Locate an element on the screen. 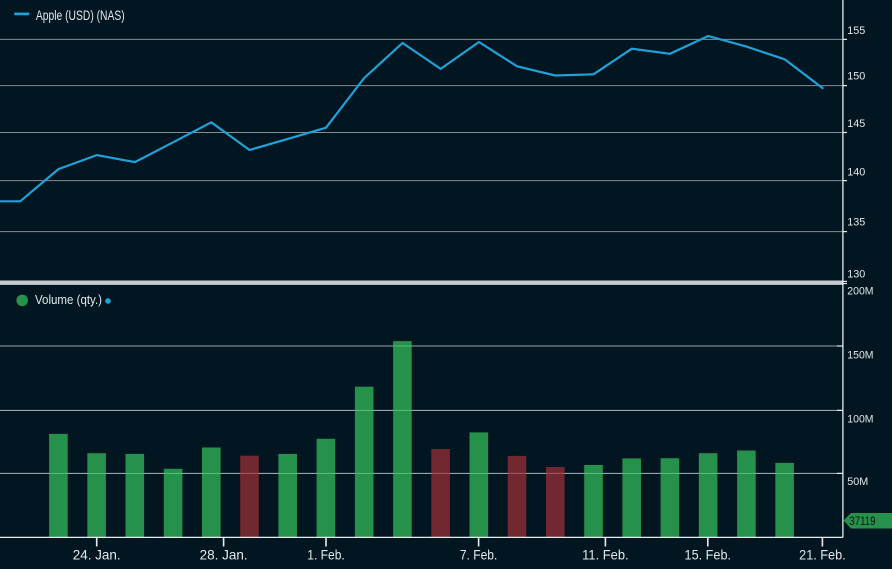  svg-text: Volume (qty.) is located at coordinates (68, 299).